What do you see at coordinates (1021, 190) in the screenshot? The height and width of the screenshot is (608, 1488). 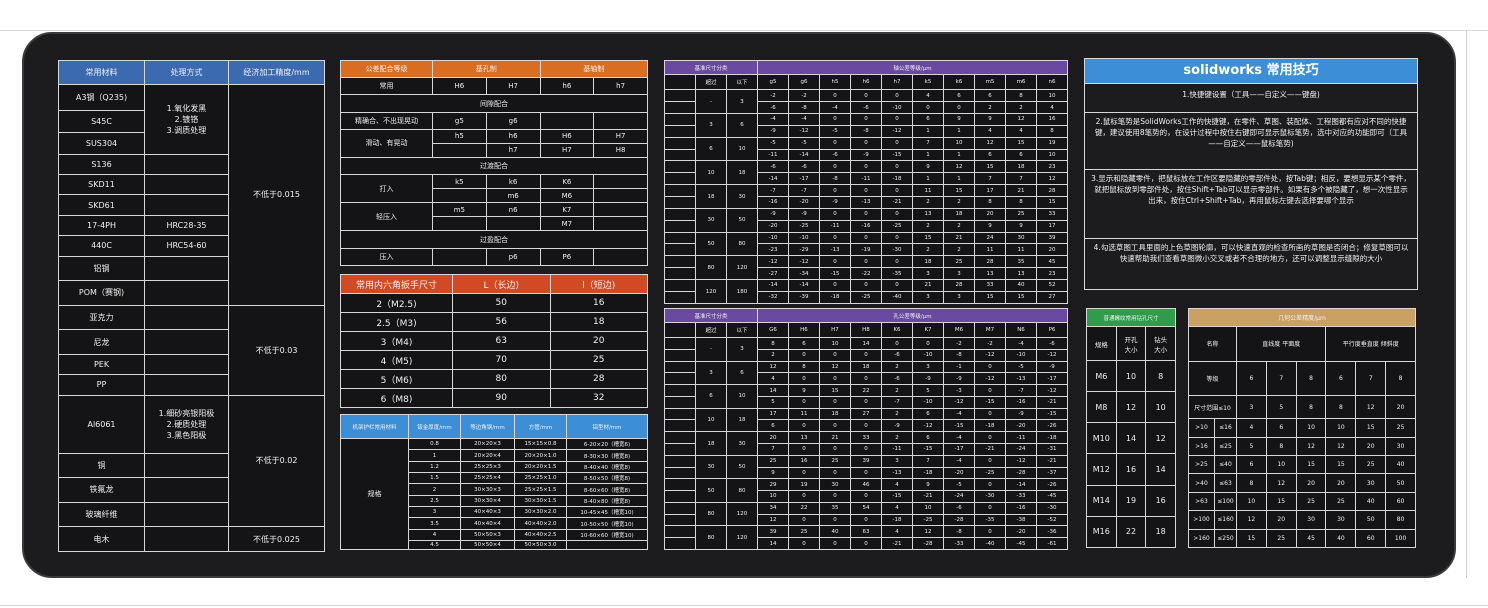 I see `tol-cell: 21` at bounding box center [1021, 190].